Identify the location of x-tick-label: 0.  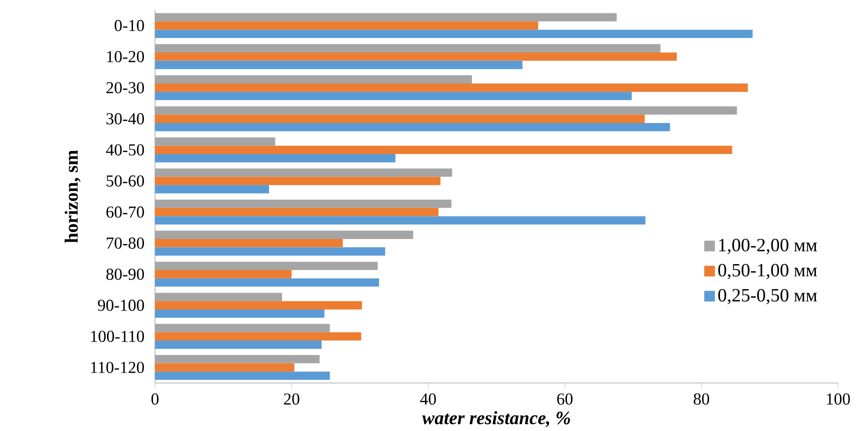
(155, 398).